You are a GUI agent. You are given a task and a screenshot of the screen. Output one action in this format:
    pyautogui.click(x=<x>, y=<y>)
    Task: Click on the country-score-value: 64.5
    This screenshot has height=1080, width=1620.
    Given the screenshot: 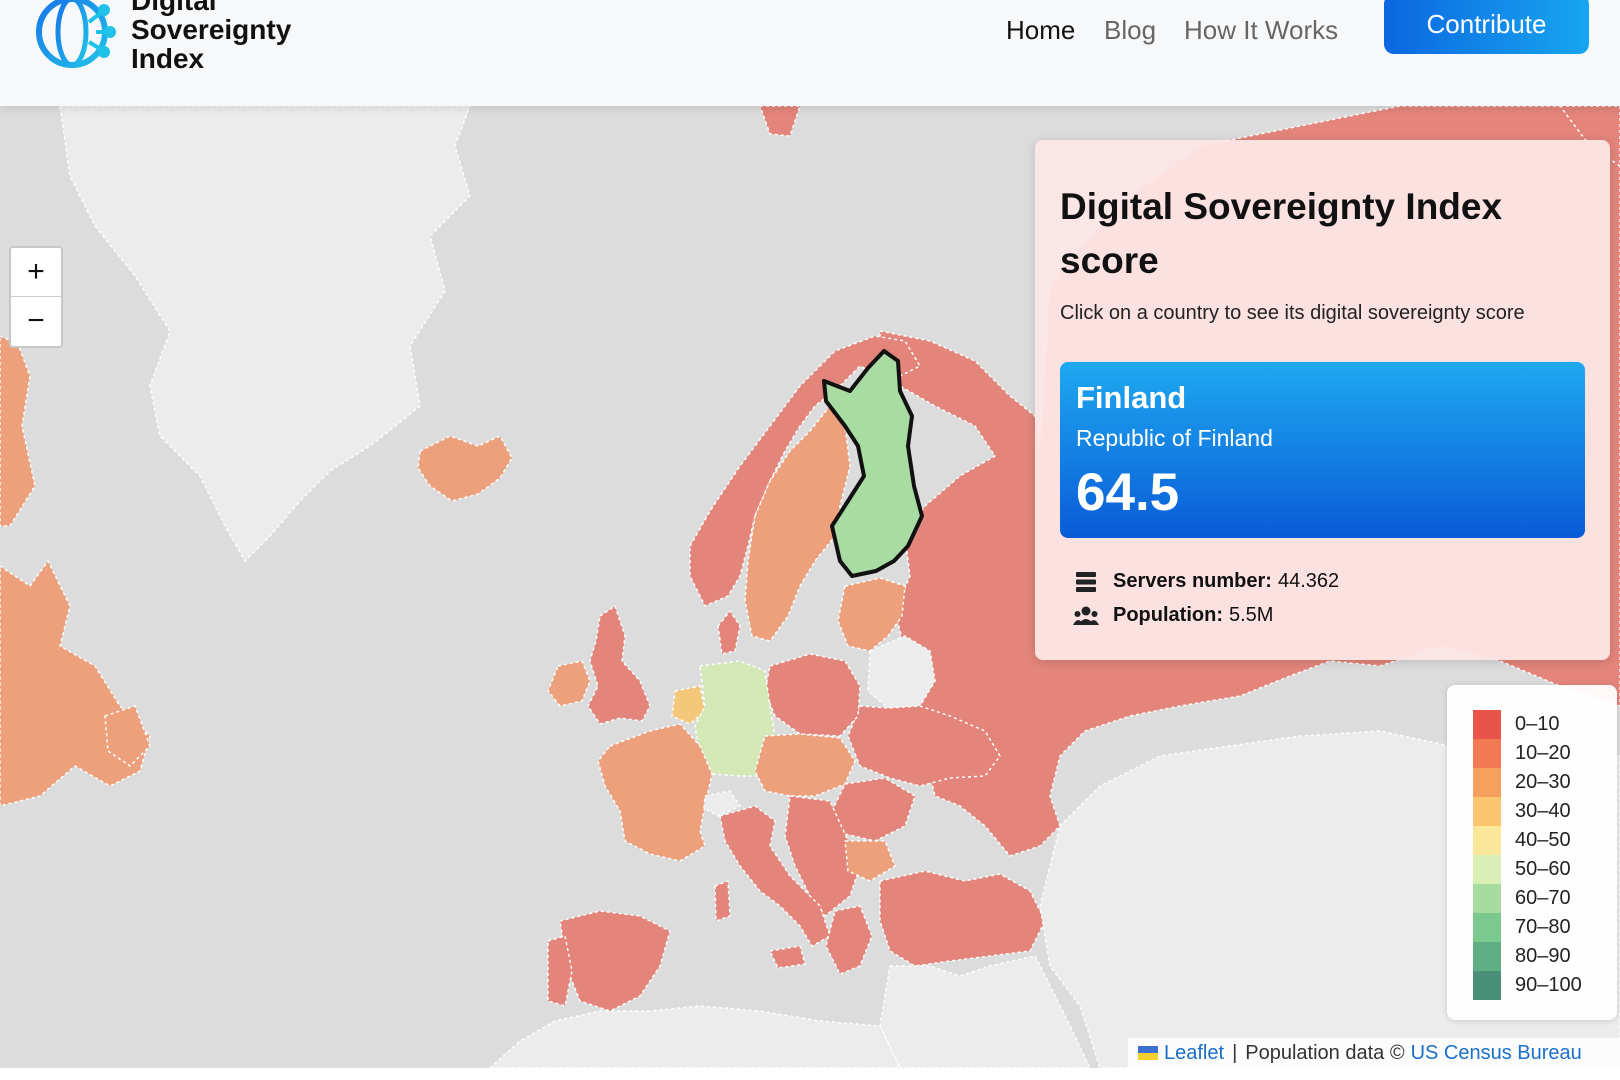 What is the action you would take?
    pyautogui.click(x=1128, y=492)
    